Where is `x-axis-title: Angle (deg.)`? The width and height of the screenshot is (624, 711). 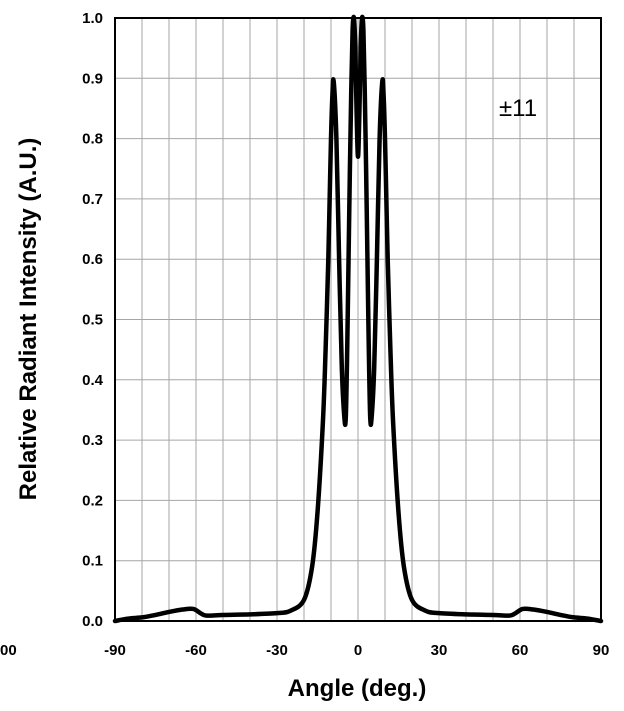
x-axis-title: Angle (deg.) is located at coordinates (357, 688).